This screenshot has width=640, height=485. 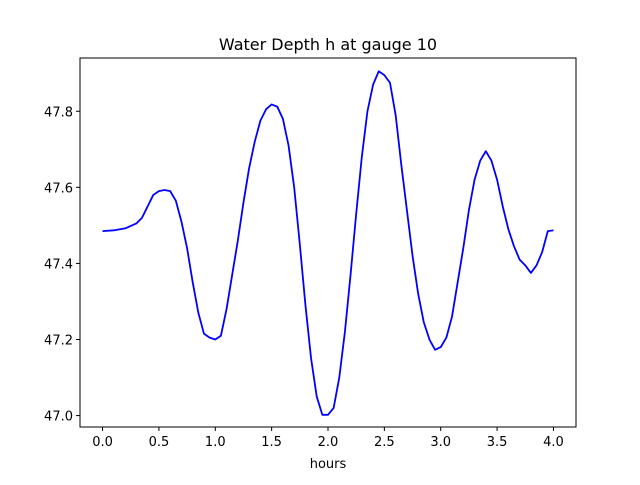 What do you see at coordinates (58, 188) in the screenshot?
I see `y-tick-label: 47.6` at bounding box center [58, 188].